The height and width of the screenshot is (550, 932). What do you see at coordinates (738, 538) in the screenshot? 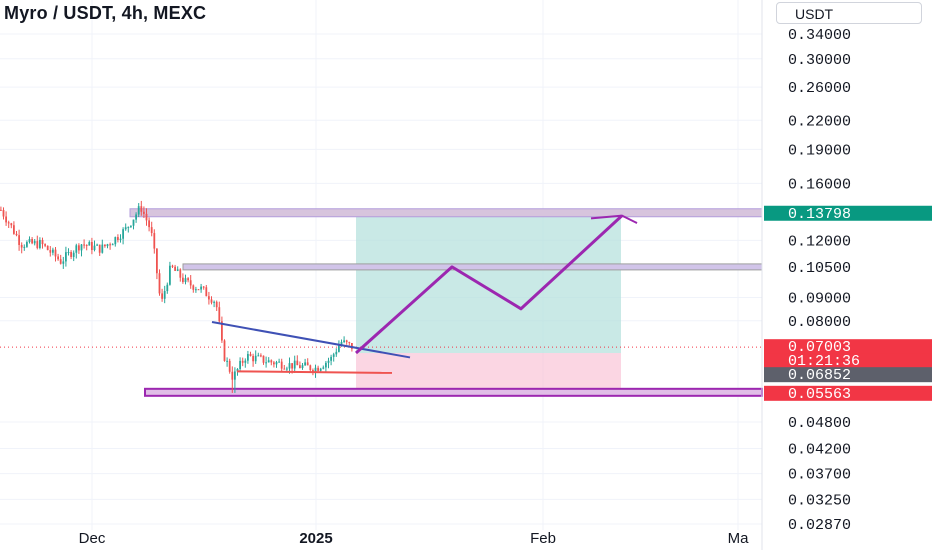
I see `x-tick-label: Ma` at bounding box center [738, 538].